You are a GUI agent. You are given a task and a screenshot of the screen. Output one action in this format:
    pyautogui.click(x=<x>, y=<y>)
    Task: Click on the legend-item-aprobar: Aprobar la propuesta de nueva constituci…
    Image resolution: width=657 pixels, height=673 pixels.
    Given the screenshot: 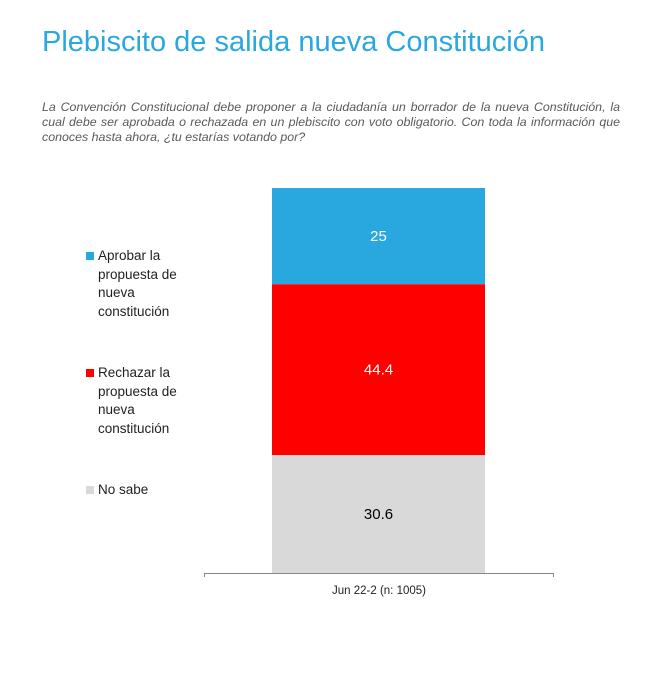 What is the action you would take?
    pyautogui.click(x=141, y=284)
    